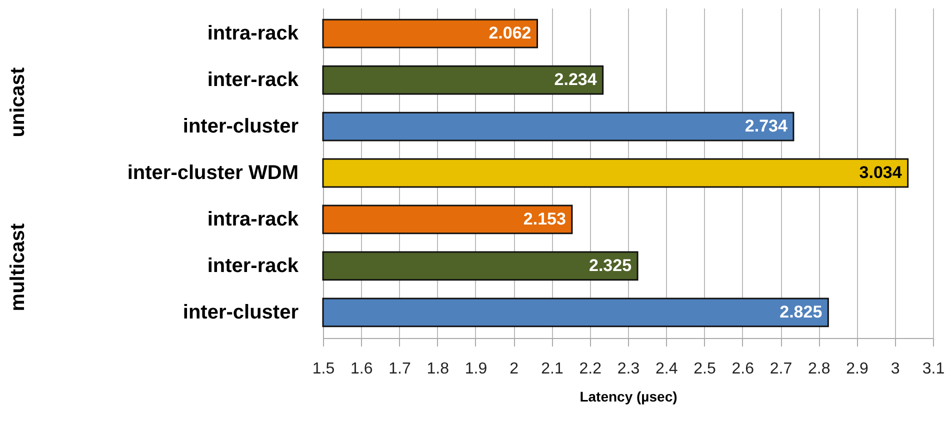 The width and height of the screenshot is (952, 428). What do you see at coordinates (510, 33) in the screenshot?
I see `data-label: 2.062` at bounding box center [510, 33].